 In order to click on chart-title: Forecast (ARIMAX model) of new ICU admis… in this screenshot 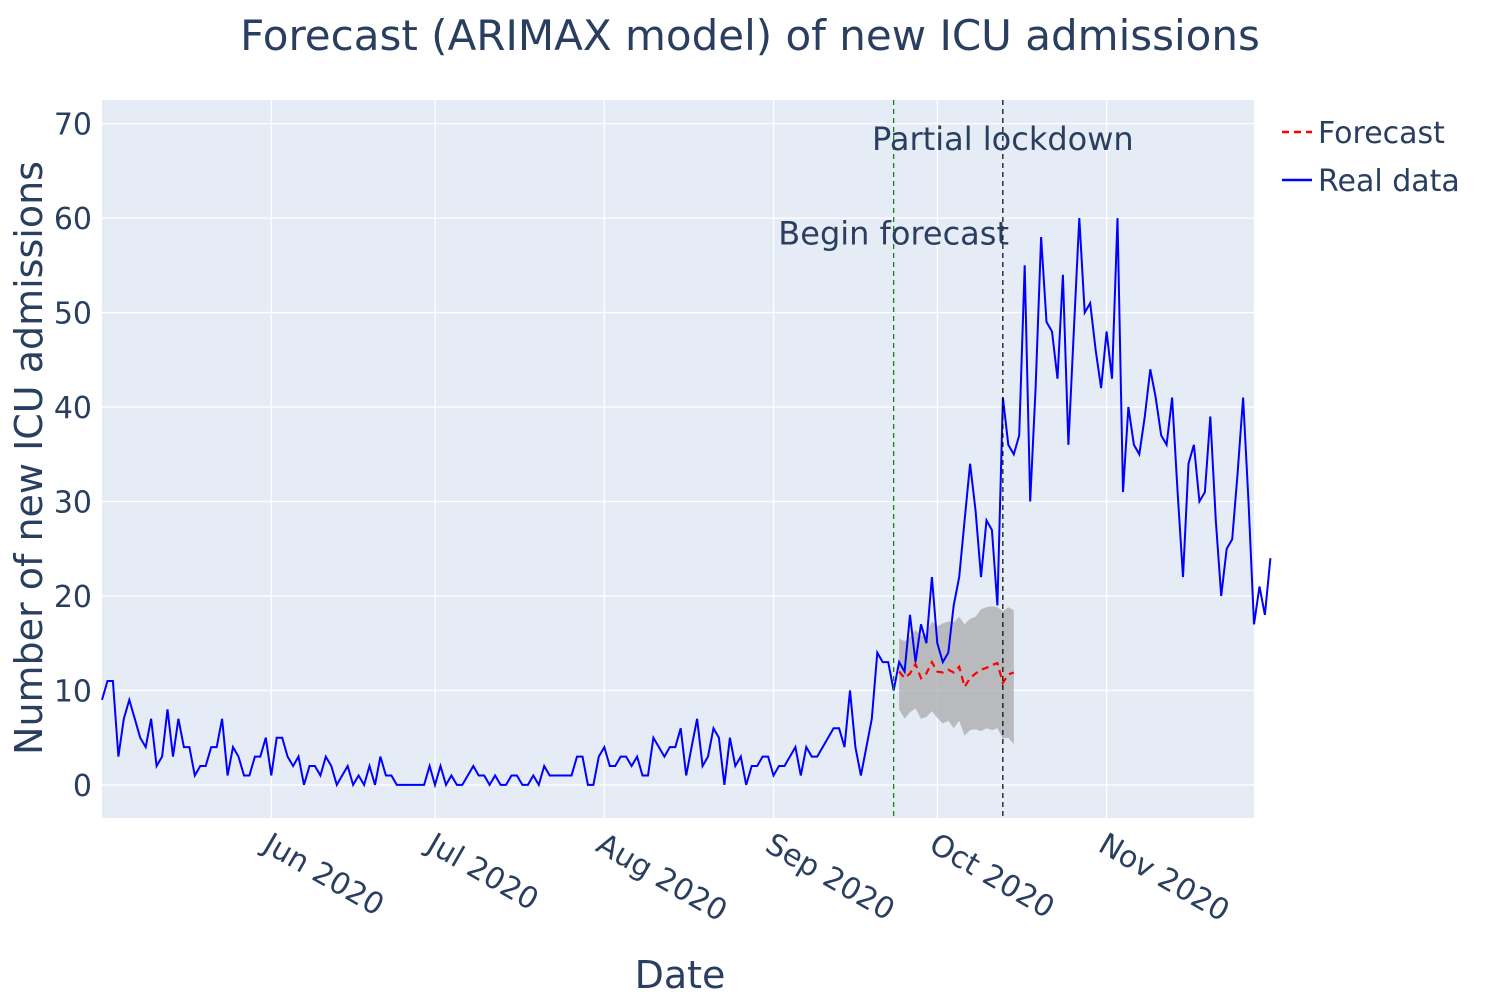, I will do `click(750, 35)`.